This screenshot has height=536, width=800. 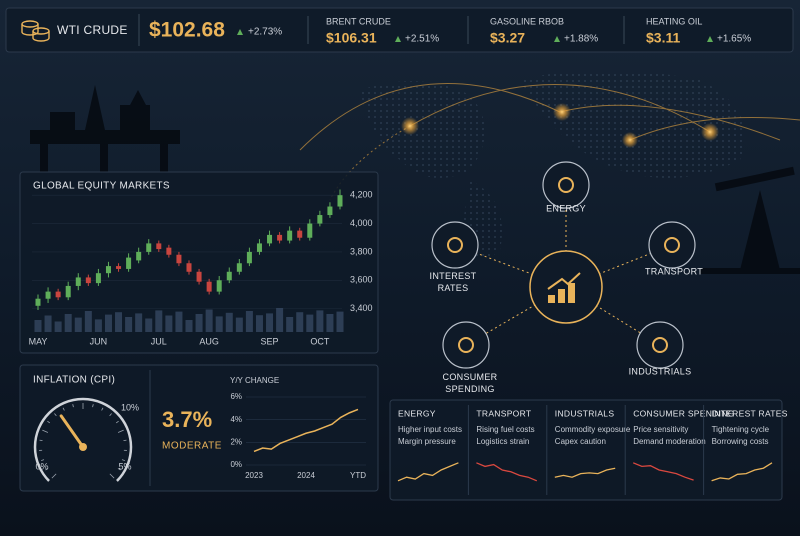 I want to click on x-tick-label: YTD, so click(x=358, y=475).